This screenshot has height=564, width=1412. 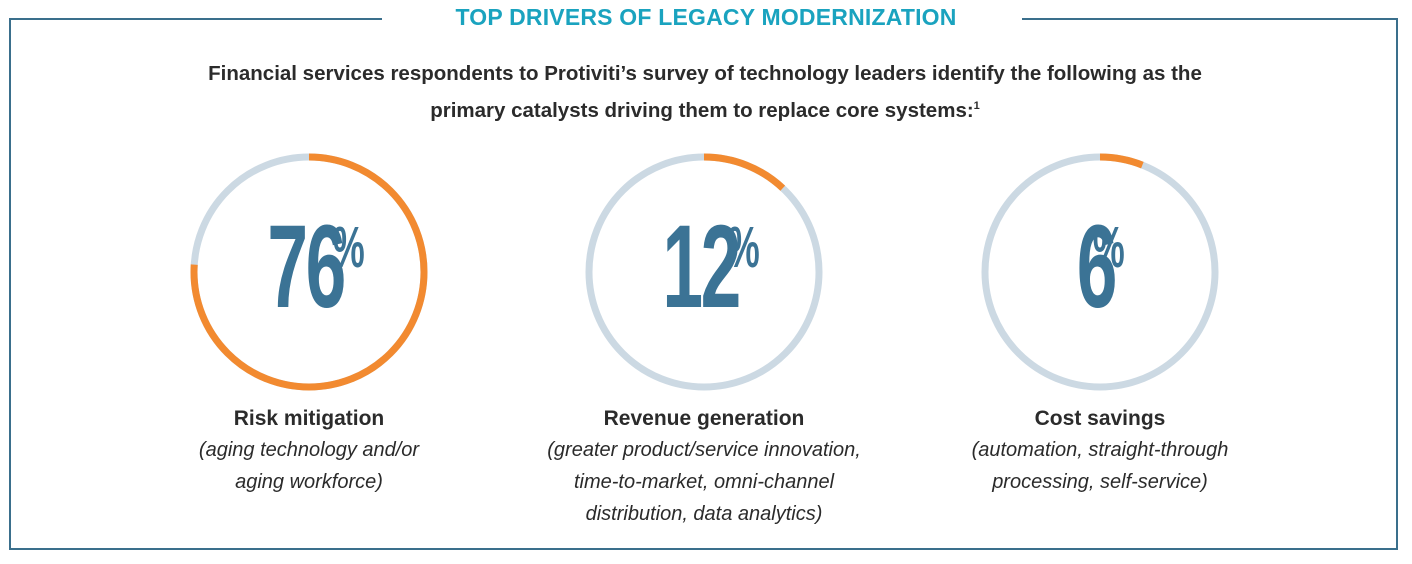 I want to click on donut-chart-cost-savings: 6%, so click(x=1100, y=272).